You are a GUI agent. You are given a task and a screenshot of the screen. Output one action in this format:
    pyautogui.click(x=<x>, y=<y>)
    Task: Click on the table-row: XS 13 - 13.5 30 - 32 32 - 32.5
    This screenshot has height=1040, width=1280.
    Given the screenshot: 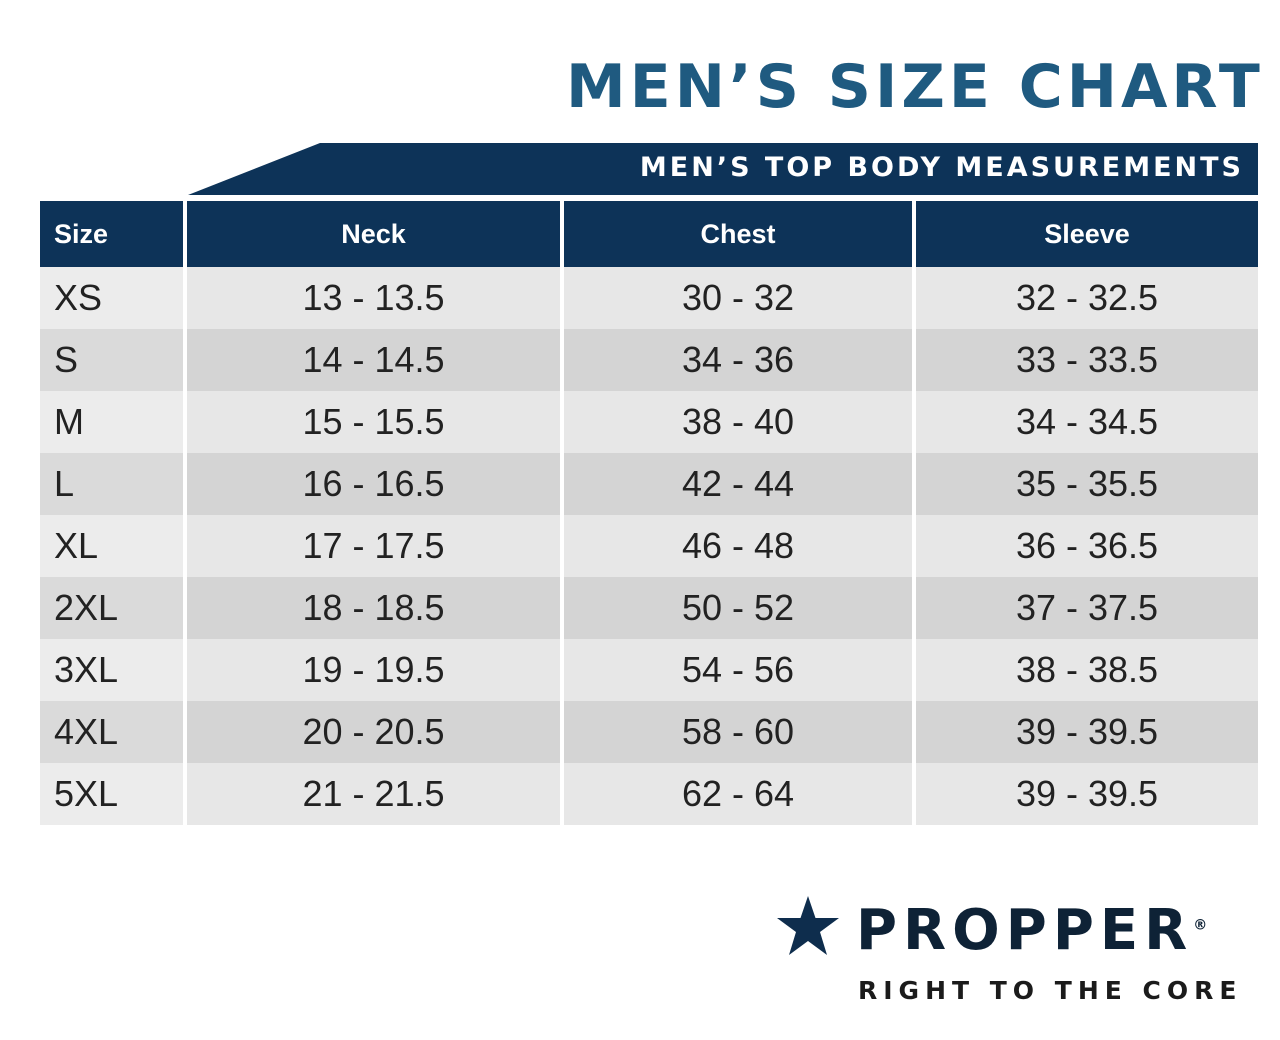 What is the action you would take?
    pyautogui.click(x=649, y=298)
    